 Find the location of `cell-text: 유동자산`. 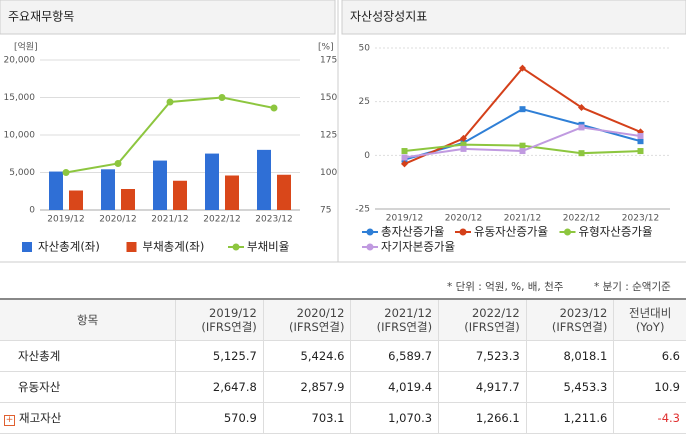

cell-text: 유동자산 is located at coordinates (39, 387).